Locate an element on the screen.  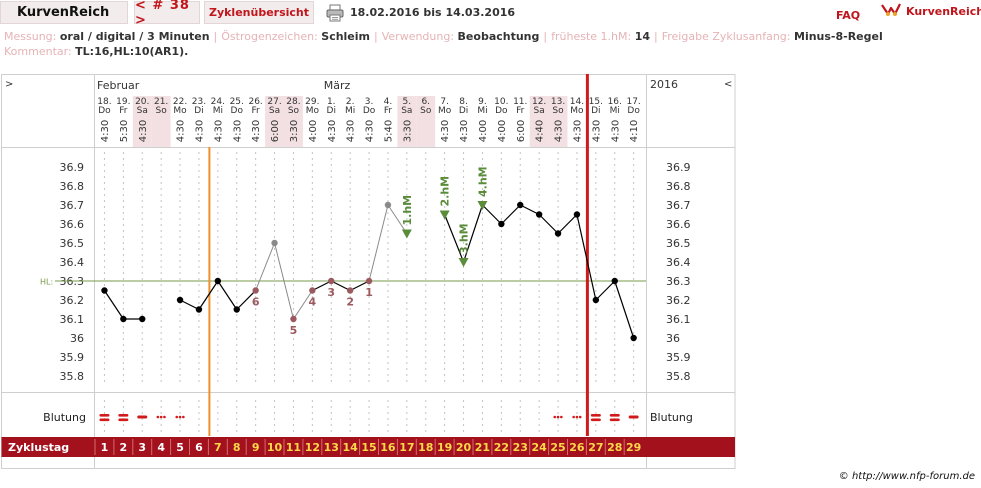
low-number: 2 is located at coordinates (350, 302).